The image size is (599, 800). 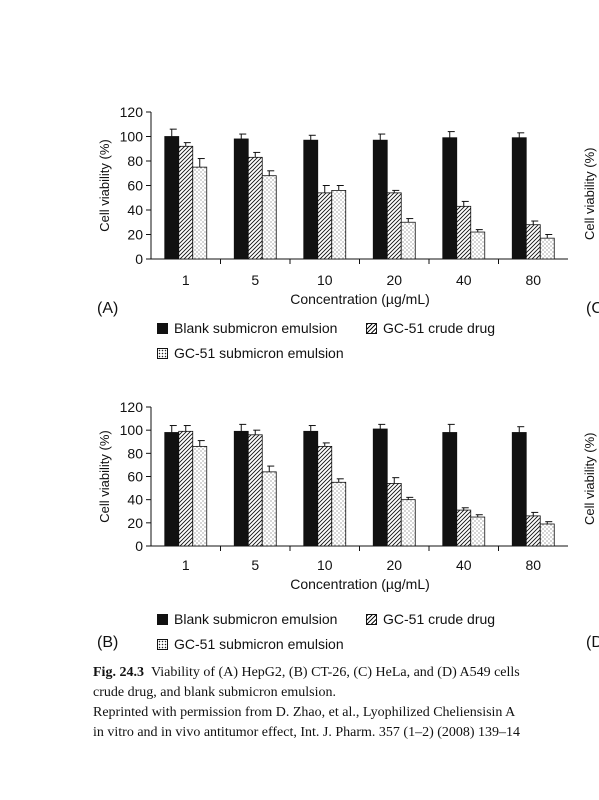 I want to click on legend-item-emulsion-a: GC-51 submicron emulsion, so click(x=250, y=353).